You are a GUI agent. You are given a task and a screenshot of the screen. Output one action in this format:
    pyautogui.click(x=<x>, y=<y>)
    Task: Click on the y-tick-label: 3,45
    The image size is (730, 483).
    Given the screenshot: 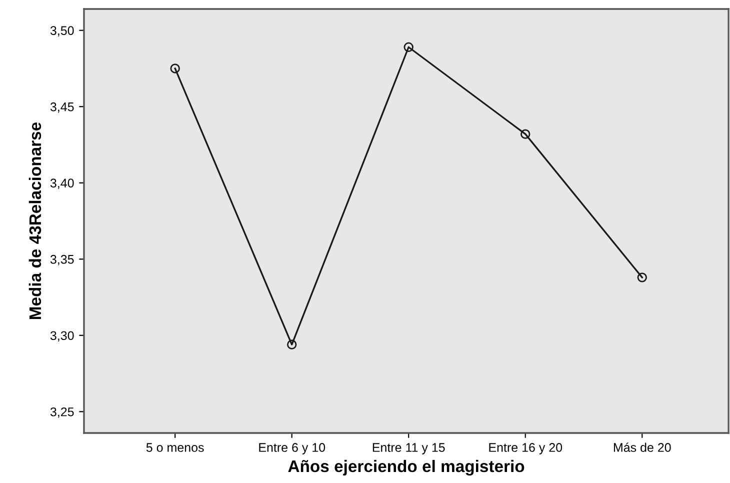 What is the action you would take?
    pyautogui.click(x=62, y=107)
    